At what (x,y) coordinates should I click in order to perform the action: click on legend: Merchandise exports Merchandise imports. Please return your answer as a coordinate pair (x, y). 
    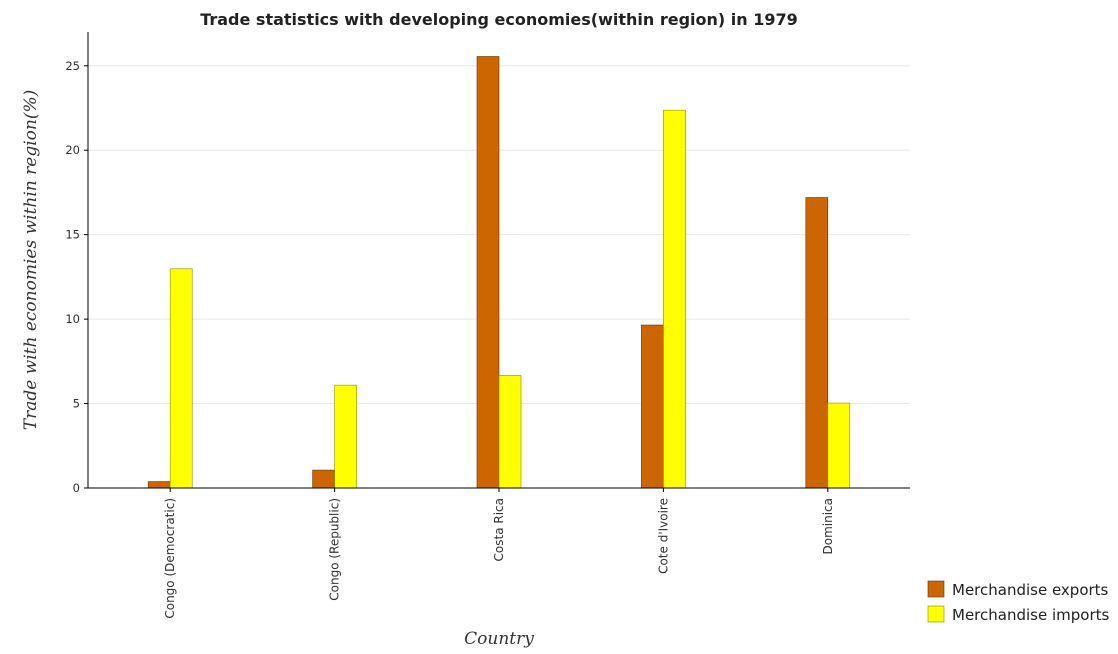
    Looking at the image, I should click on (1018, 602).